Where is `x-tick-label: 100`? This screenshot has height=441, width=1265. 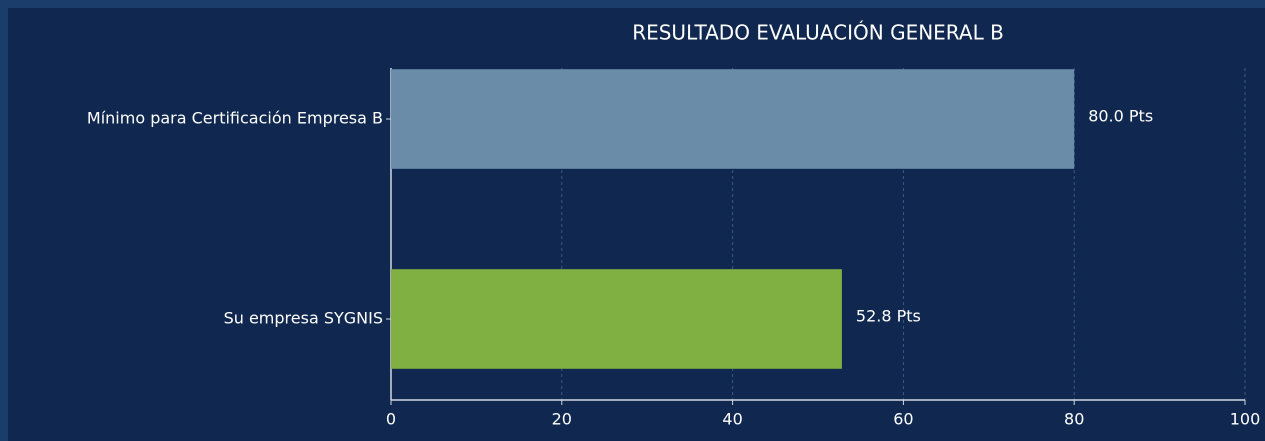 x-tick-label: 100 is located at coordinates (1245, 419).